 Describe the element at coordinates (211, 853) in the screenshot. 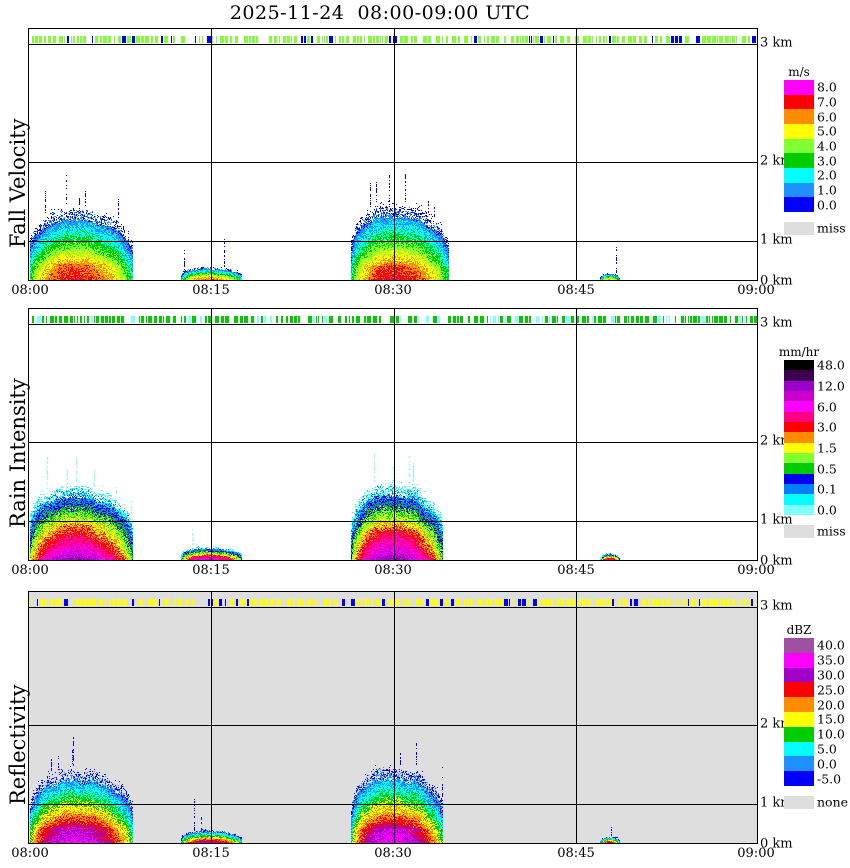

I see `xtick-0815-panel2: 08:15` at that location.